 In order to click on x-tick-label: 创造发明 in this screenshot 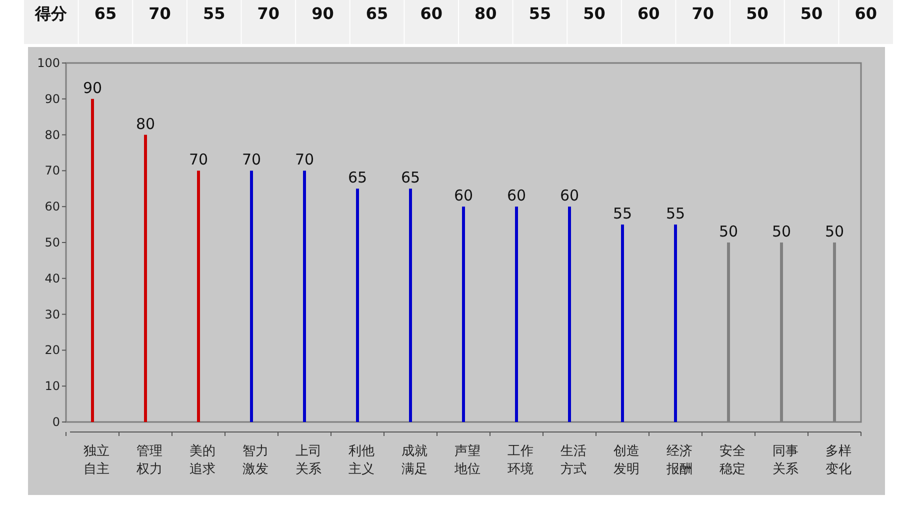, I will do `click(627, 460)`.